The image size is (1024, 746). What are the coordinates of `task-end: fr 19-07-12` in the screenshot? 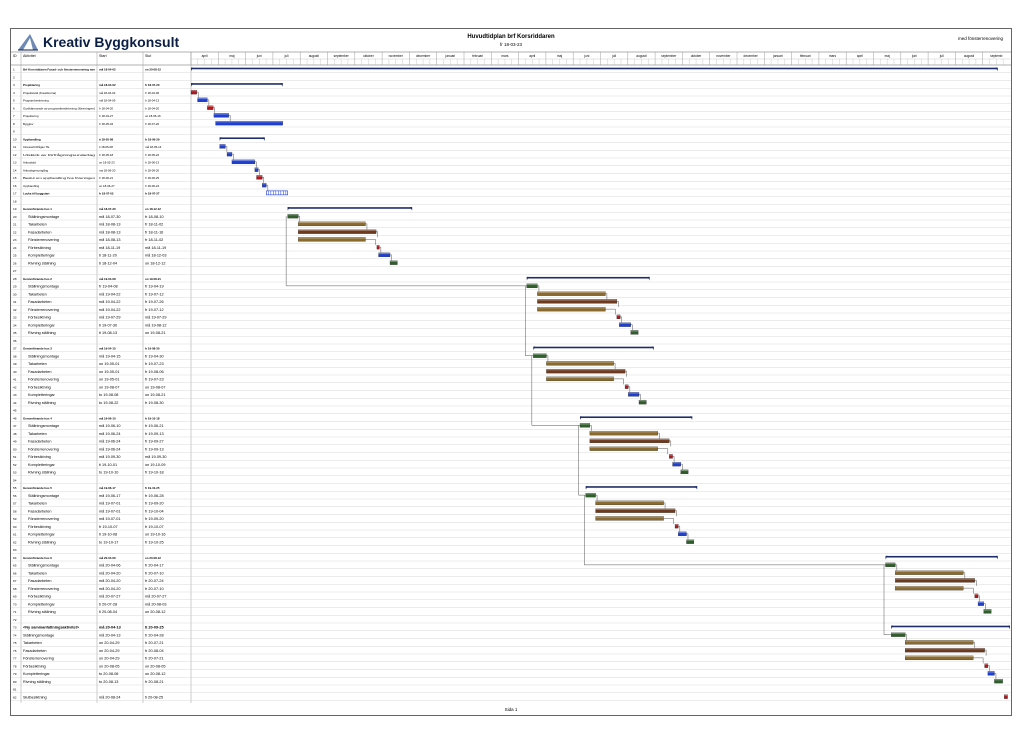 It's located at (154, 310).